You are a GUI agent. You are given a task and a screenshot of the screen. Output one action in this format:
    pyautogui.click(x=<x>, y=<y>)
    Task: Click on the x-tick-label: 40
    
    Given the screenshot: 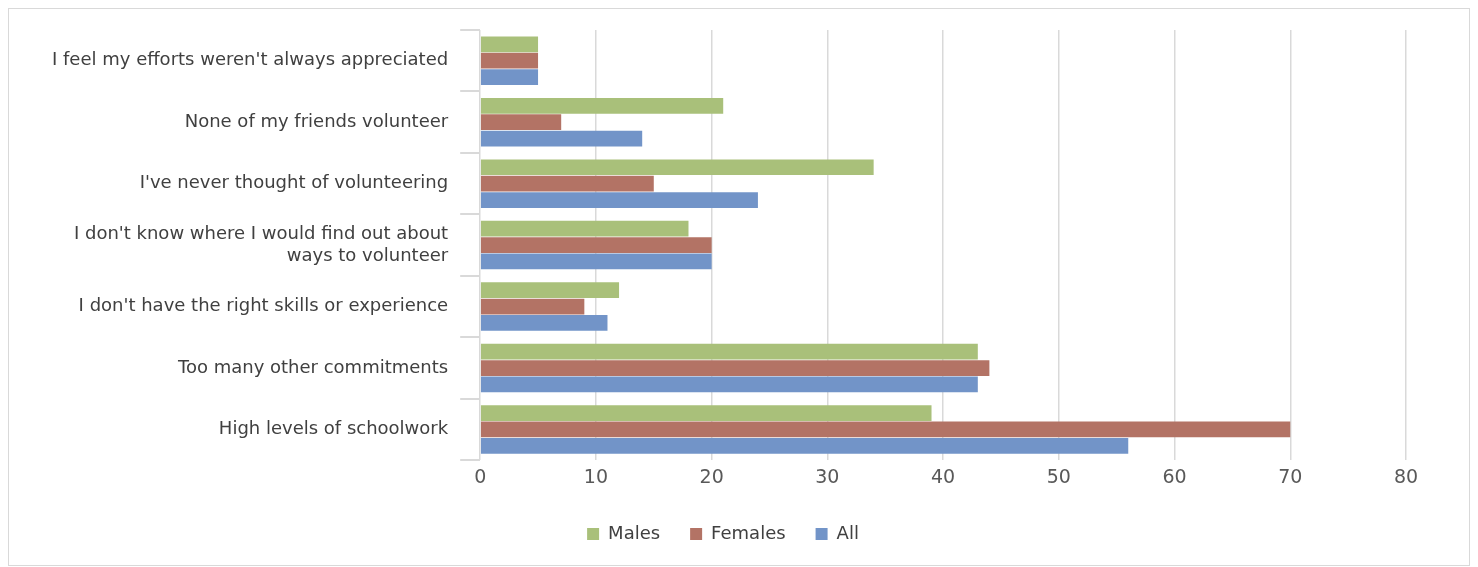 What is the action you would take?
    pyautogui.click(x=943, y=475)
    